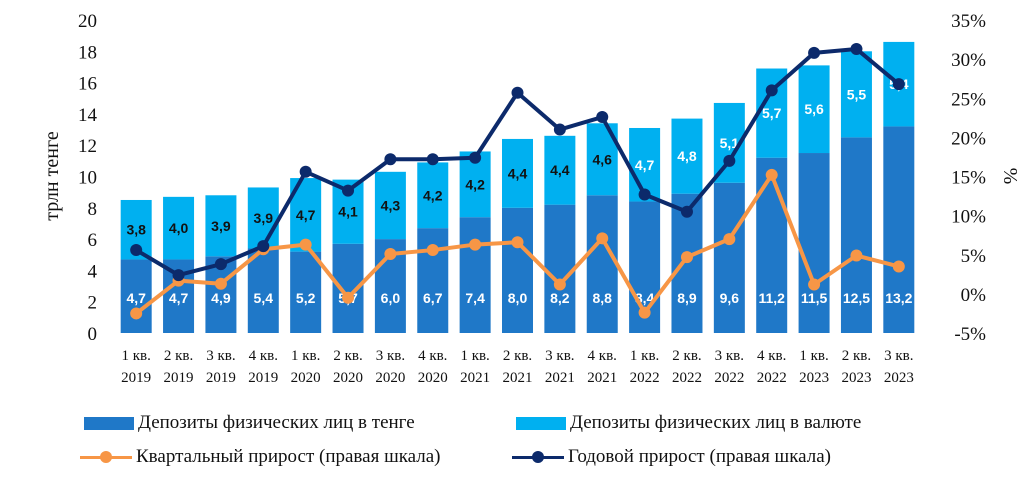 This screenshot has width=1024, height=483. I want to click on legend-swatch-fx, so click(541, 423).